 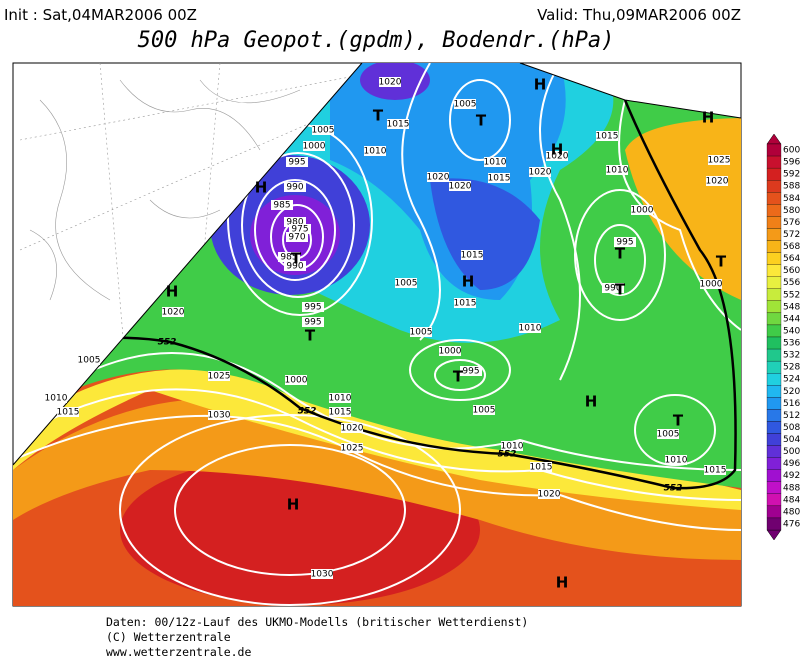 I want to click on colorbar-label: 520, so click(x=791, y=392).